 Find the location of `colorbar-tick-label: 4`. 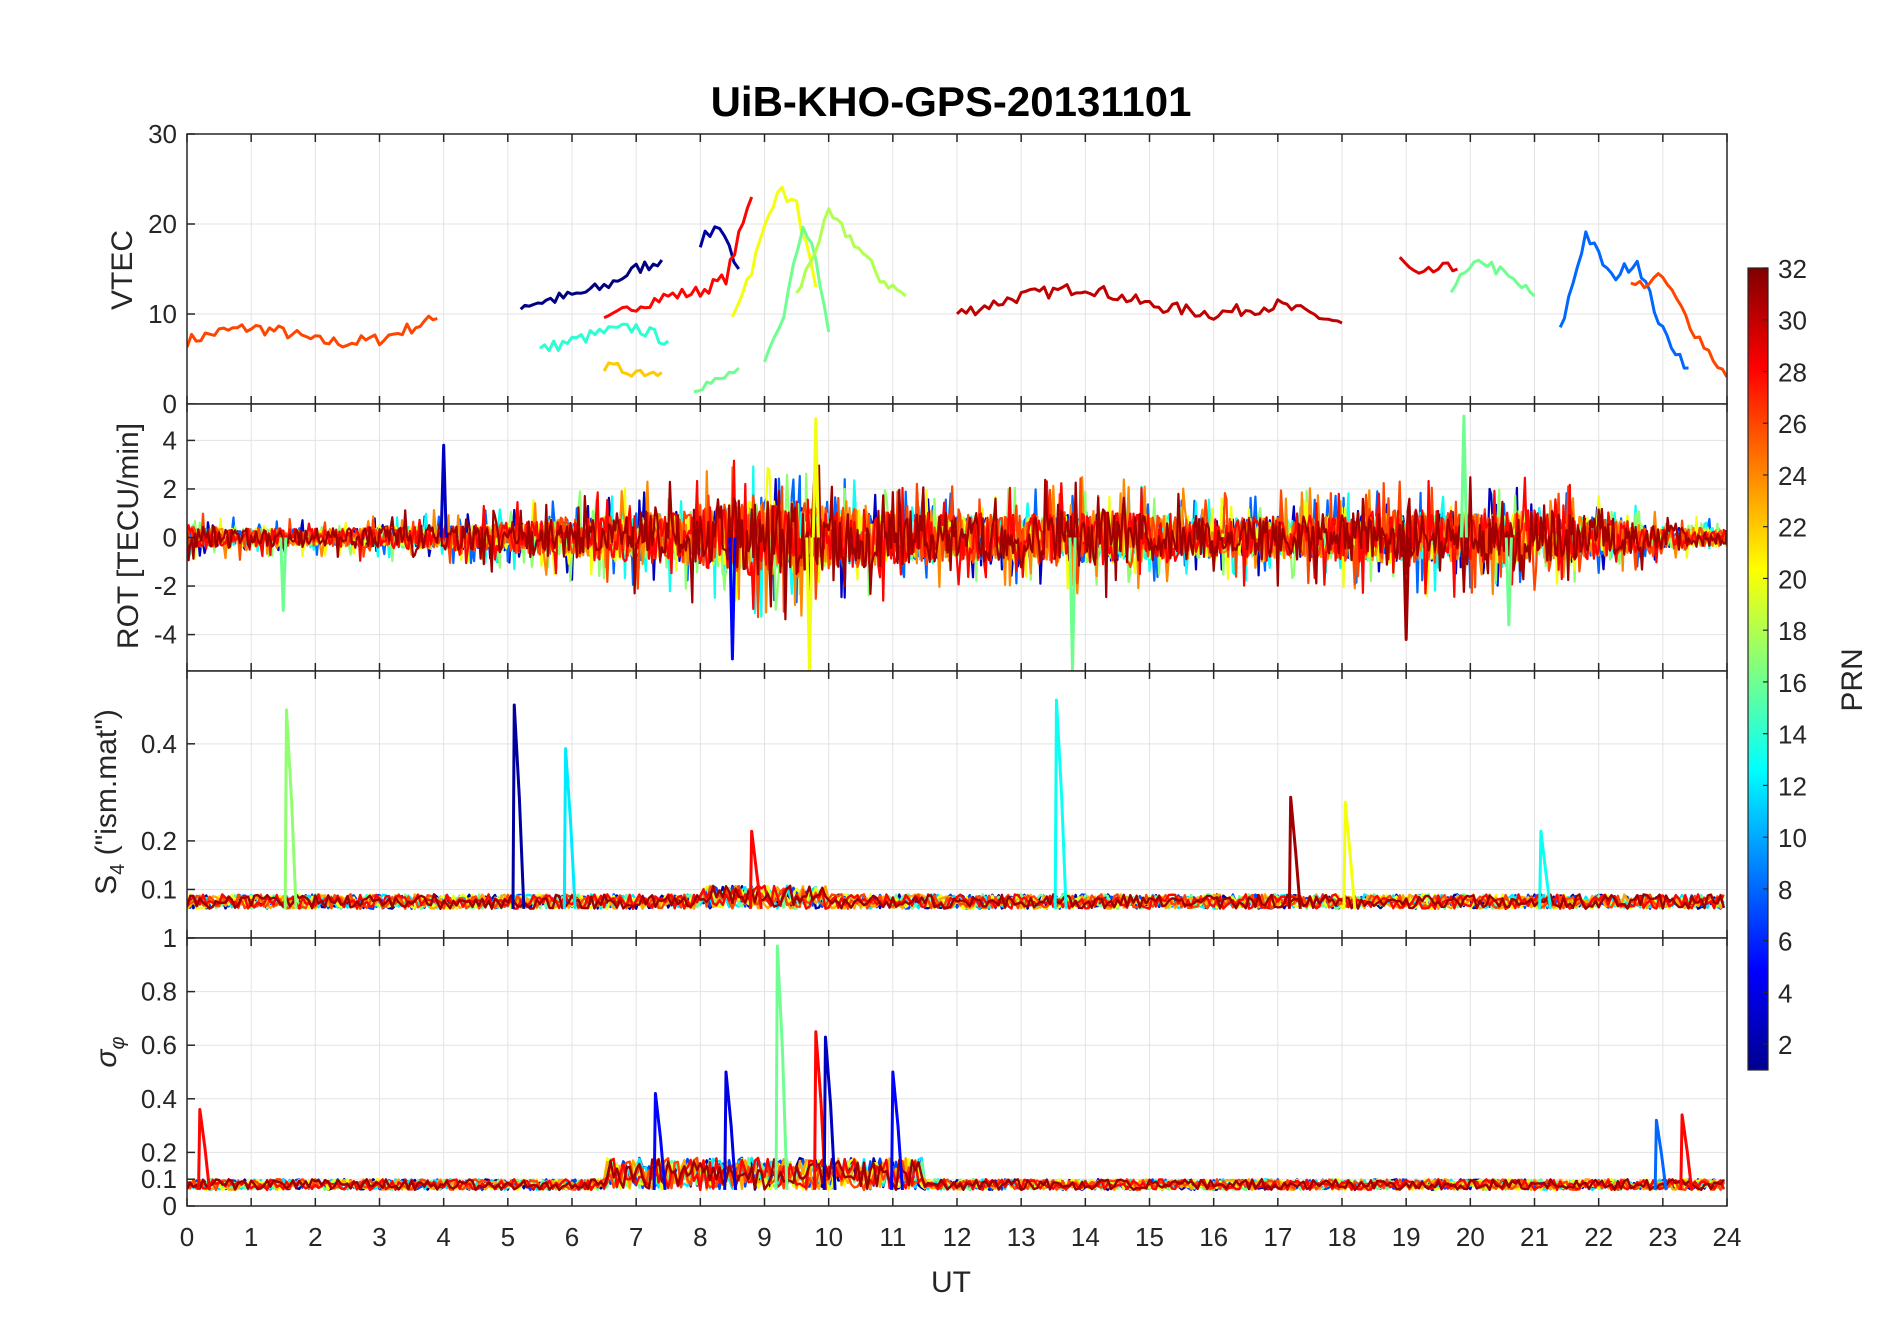

colorbar-tick-label: 4 is located at coordinates (1785, 993).